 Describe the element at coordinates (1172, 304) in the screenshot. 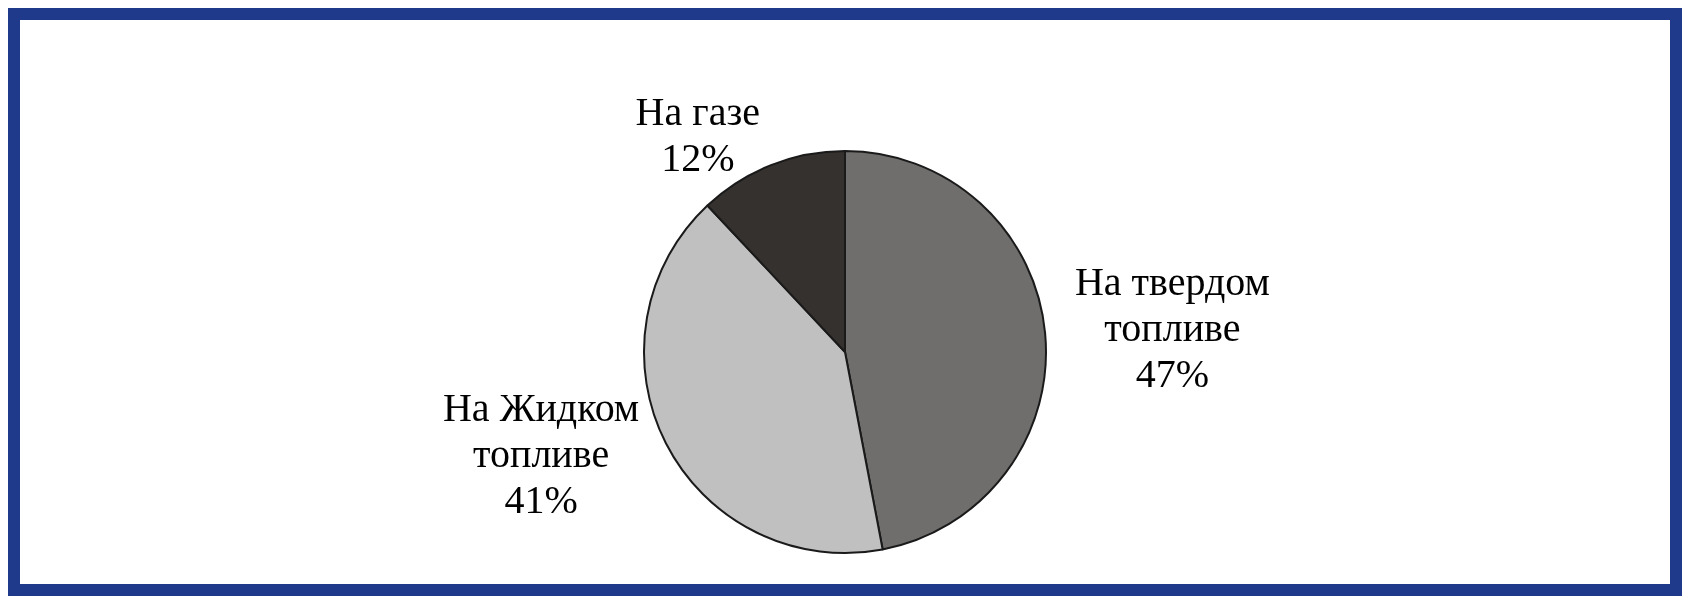

I see `slice-label: На твердом топливе` at that location.